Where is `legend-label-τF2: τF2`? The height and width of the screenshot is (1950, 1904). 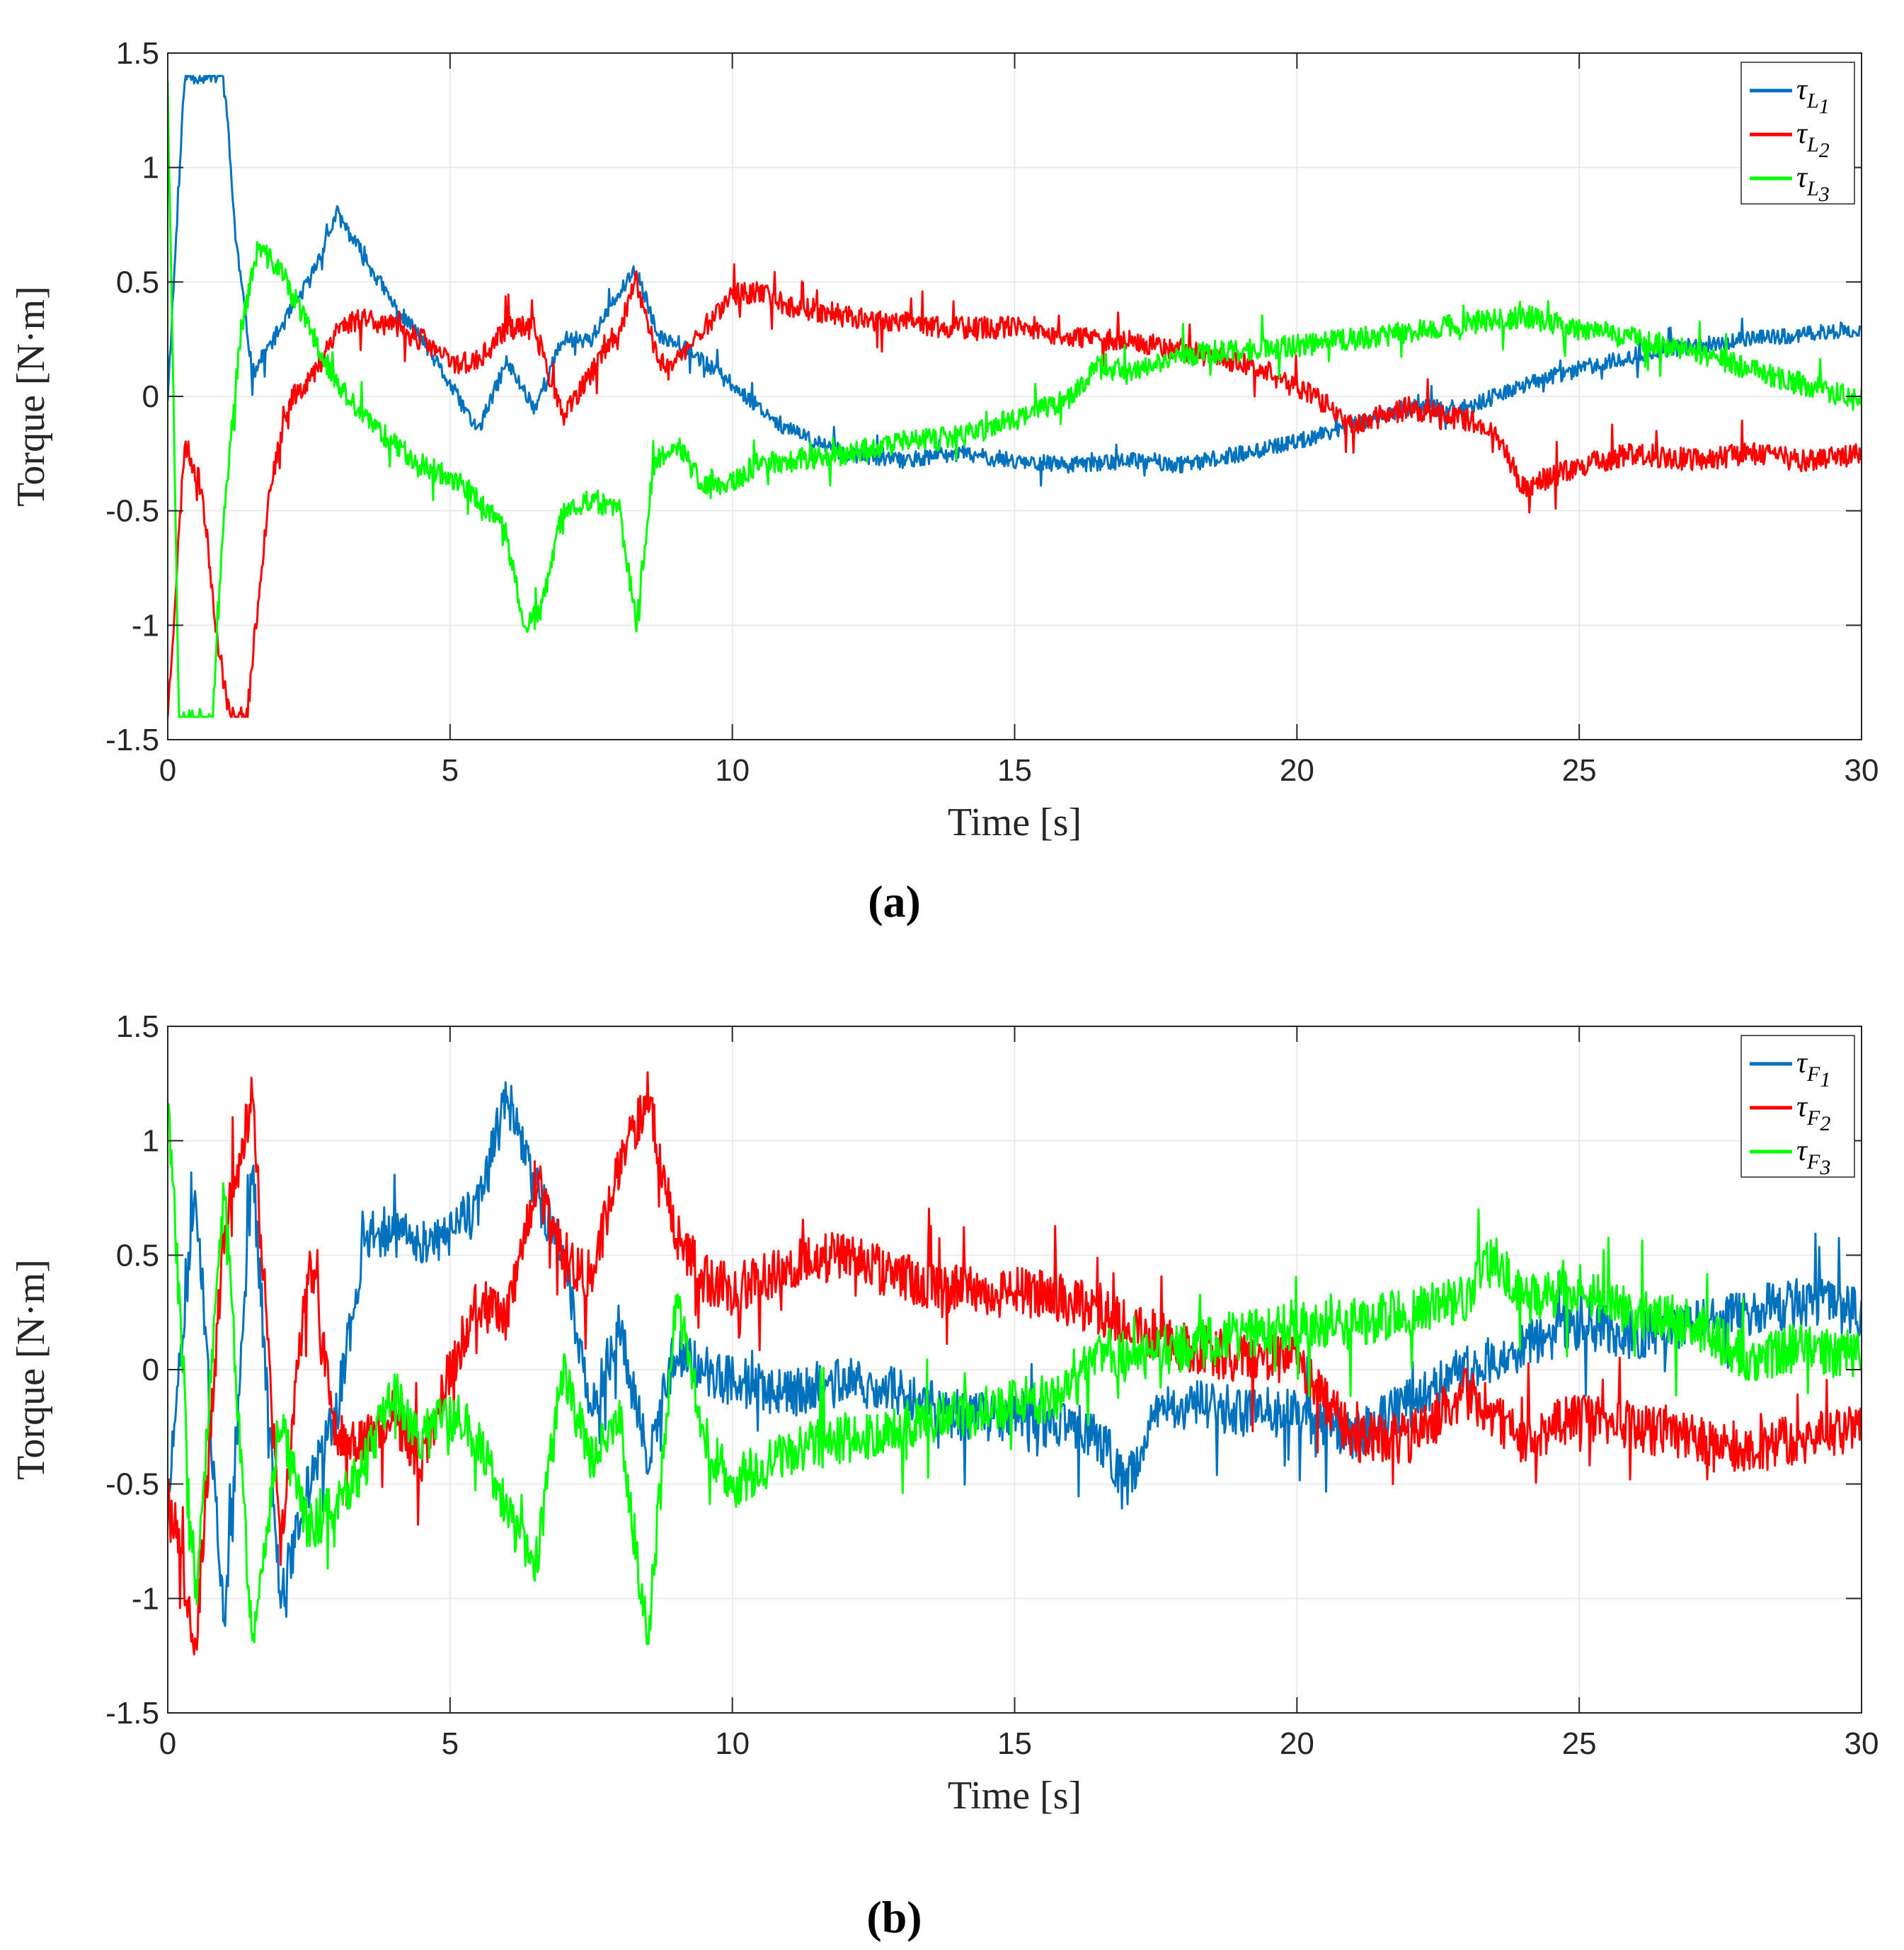
legend-label-τF2: τF2 is located at coordinates (1813, 1113).